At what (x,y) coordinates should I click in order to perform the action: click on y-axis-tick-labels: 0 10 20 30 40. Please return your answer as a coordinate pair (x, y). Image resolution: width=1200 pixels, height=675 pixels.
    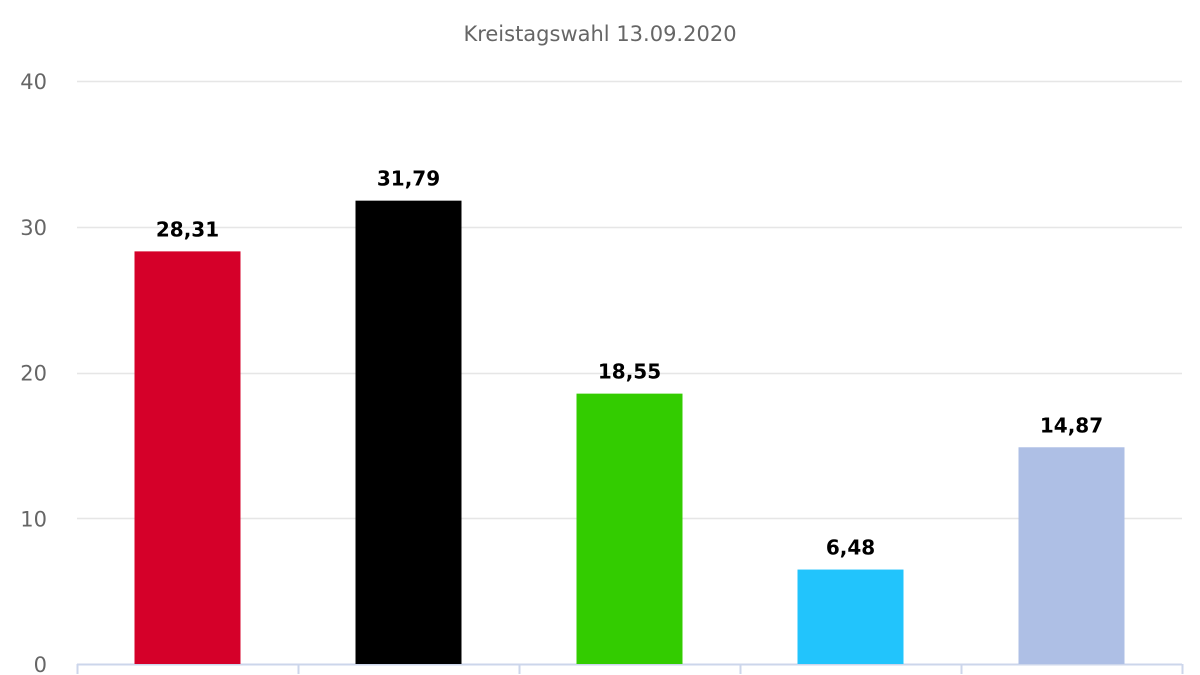
    Looking at the image, I should click on (33, 372).